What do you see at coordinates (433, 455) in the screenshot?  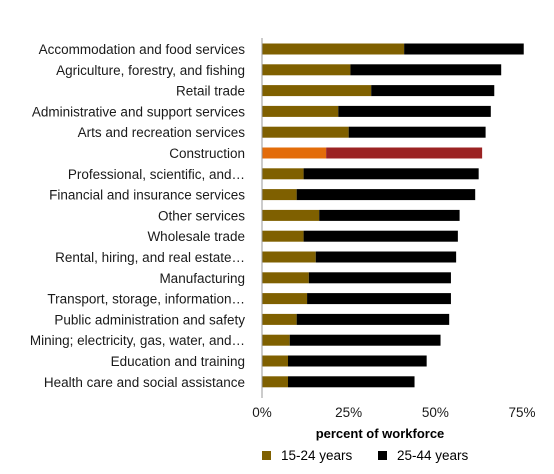 I see `legend-label-25-44-years: 25-44 years` at bounding box center [433, 455].